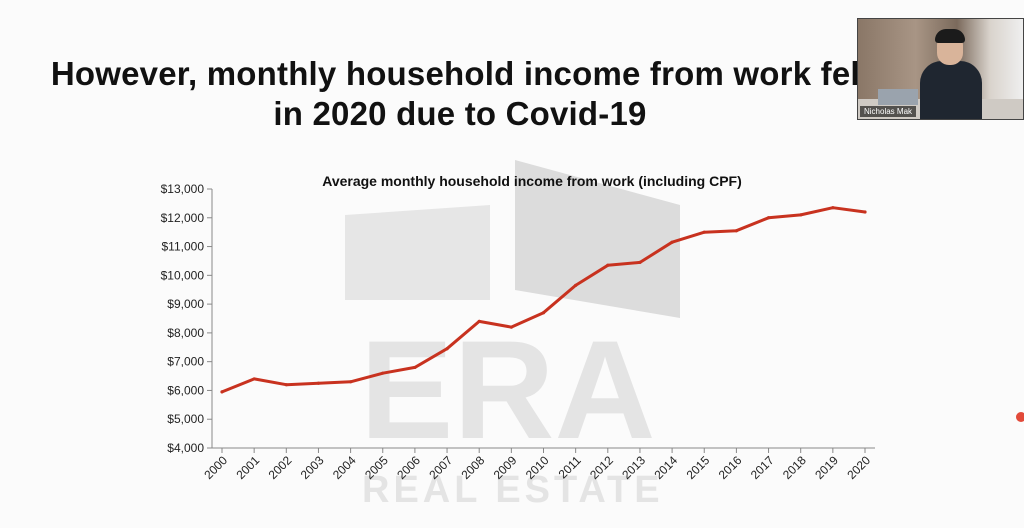  Describe the element at coordinates (185, 333) in the screenshot. I see `y-tick-label: $8,000` at that location.